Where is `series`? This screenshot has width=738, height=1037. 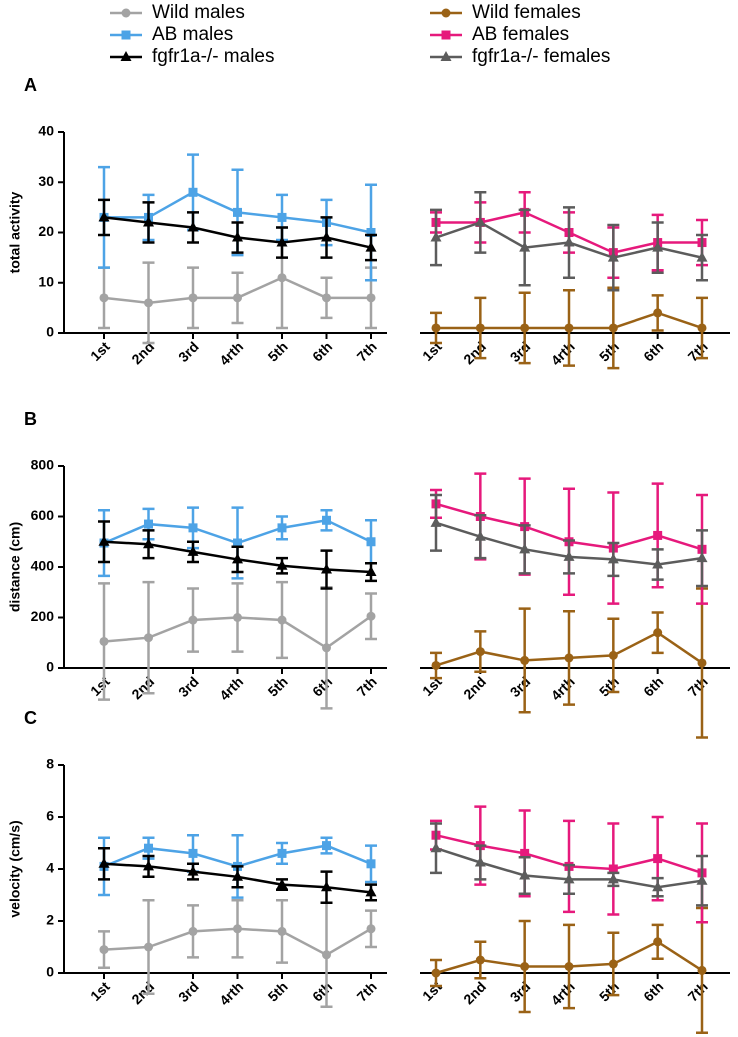
series is located at coordinates (569, 663).